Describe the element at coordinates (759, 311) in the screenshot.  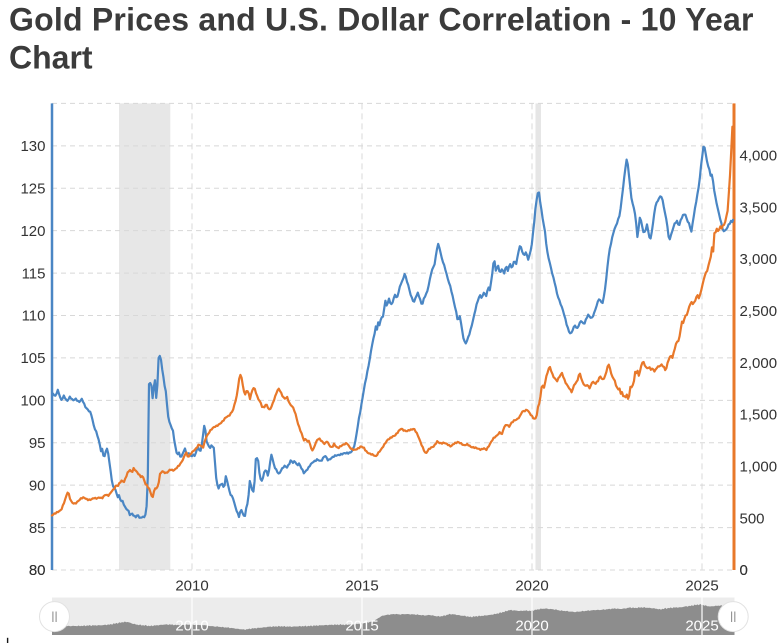
I see `svg-text: 2,500` at that location.